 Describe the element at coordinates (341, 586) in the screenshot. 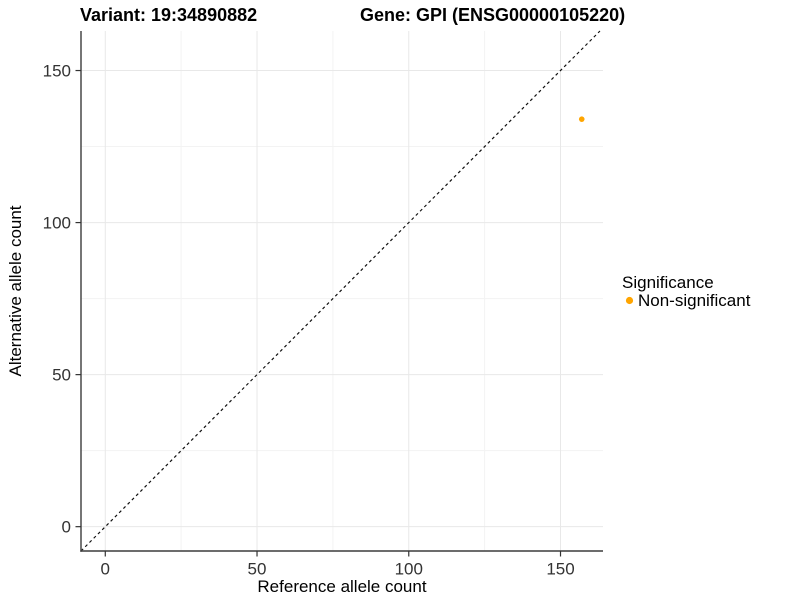

I see `x-axis-title: Reference allele count` at that location.